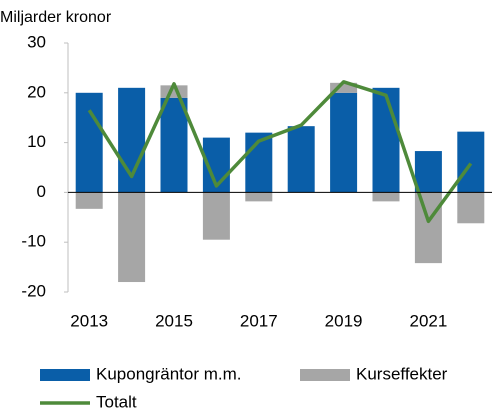  What do you see at coordinates (169, 373) in the screenshot?
I see `legend-label: Kupongräntor m.m.` at bounding box center [169, 373].